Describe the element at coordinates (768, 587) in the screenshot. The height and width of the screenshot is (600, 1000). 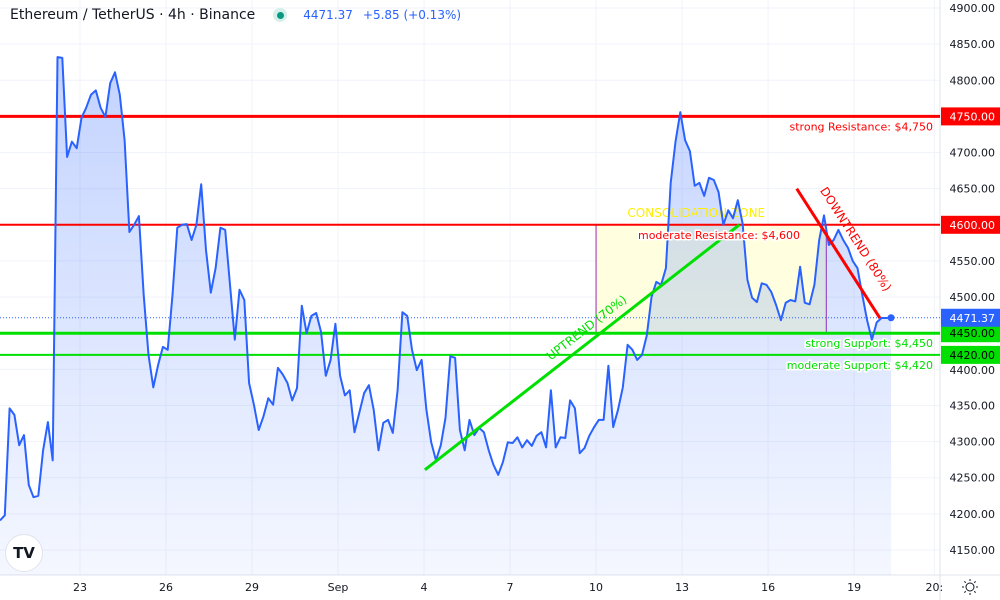
I see `x-tick-label: 16` at that location.